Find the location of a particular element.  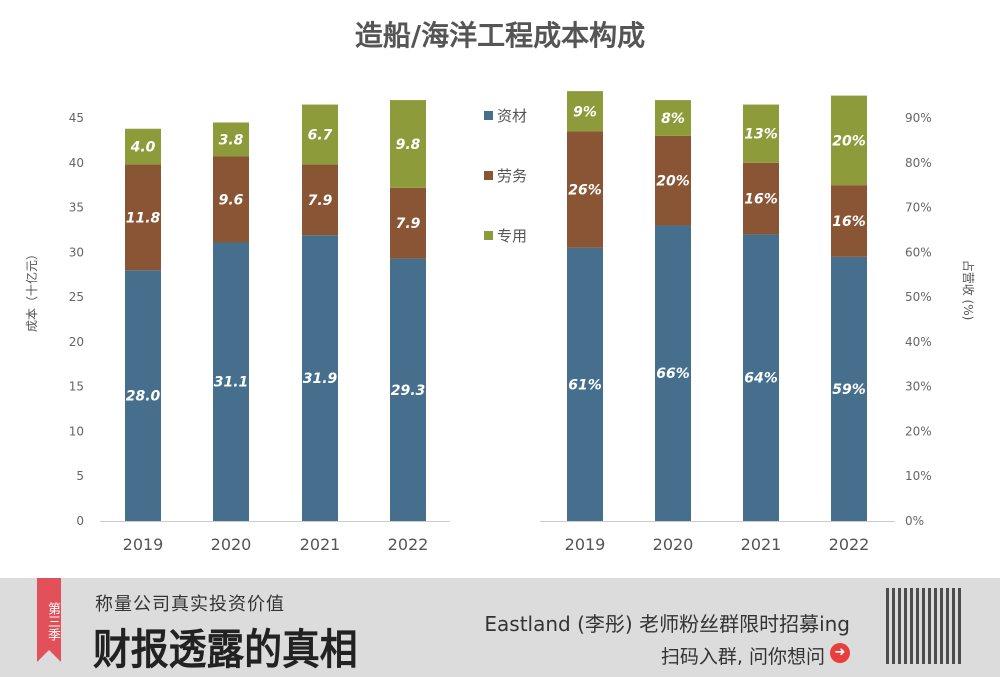

y-tick-label: 0 is located at coordinates (80, 521).